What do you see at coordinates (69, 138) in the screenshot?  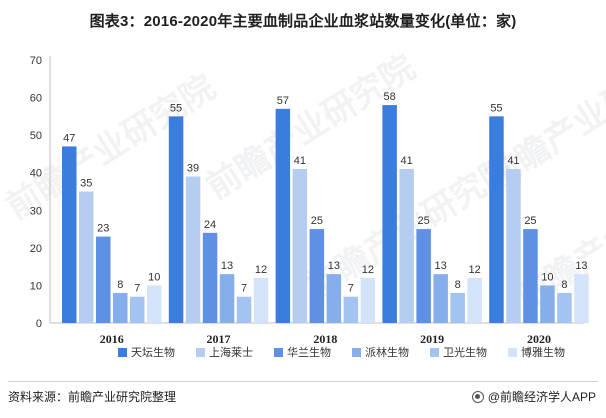 I see `data-label: 47` at bounding box center [69, 138].